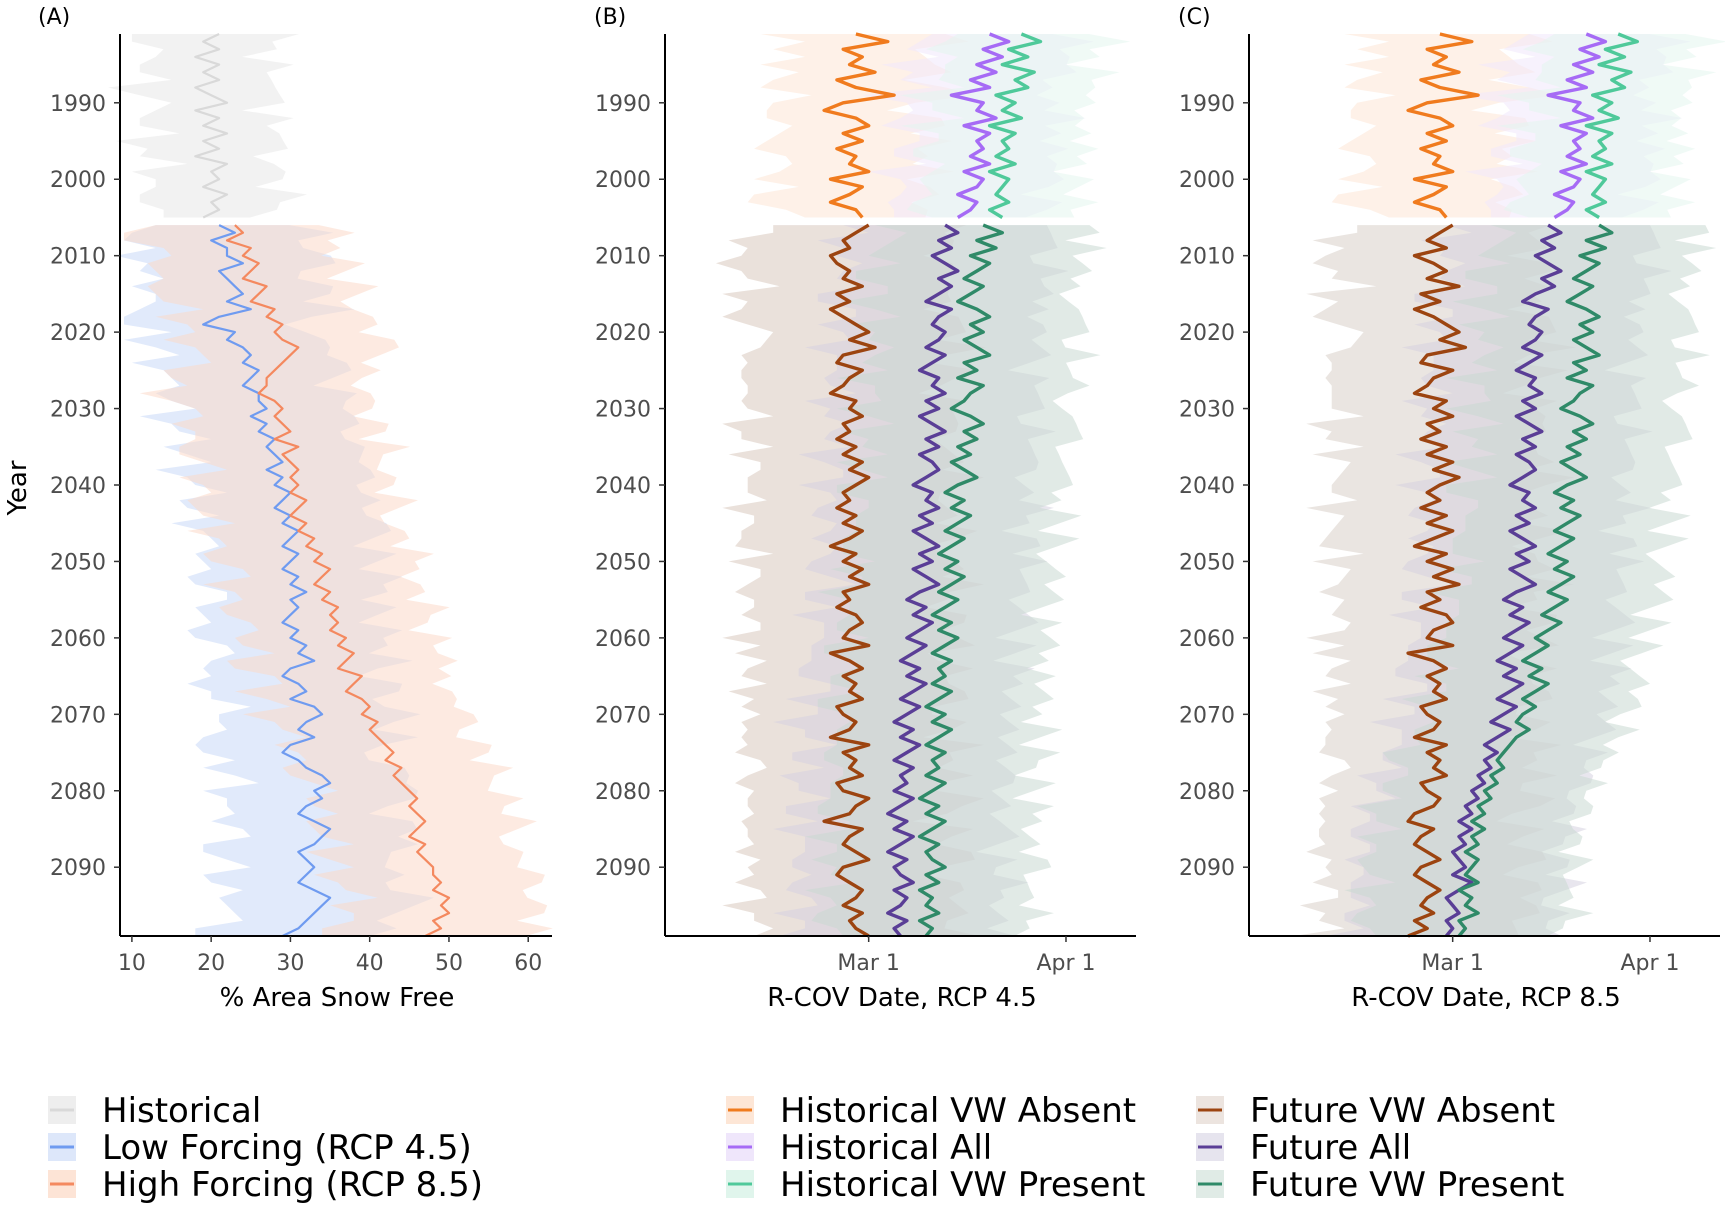  What do you see at coordinates (78, 792) in the screenshot?
I see `panel-a-y-tick-label: 2080` at bounding box center [78, 792].